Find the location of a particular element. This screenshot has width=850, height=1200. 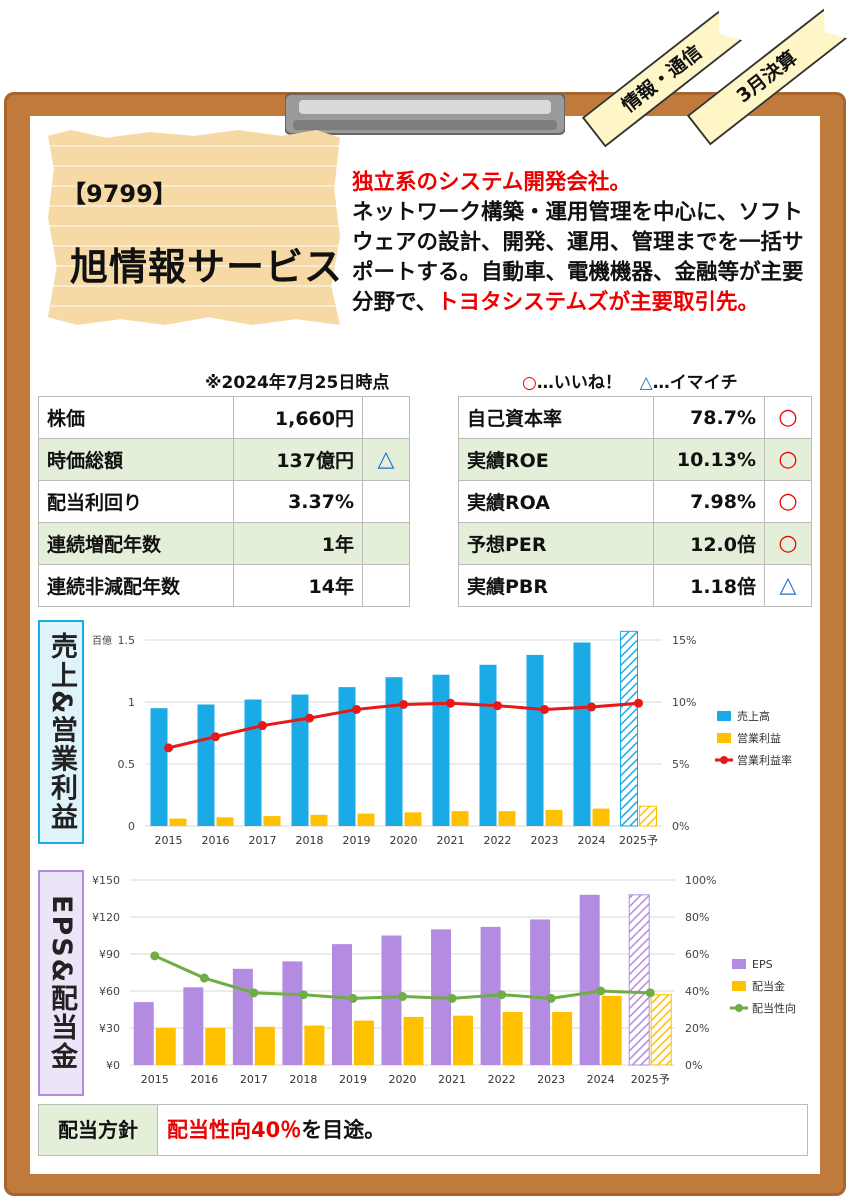

legend-label: 営業利益 is located at coordinates (759, 738).